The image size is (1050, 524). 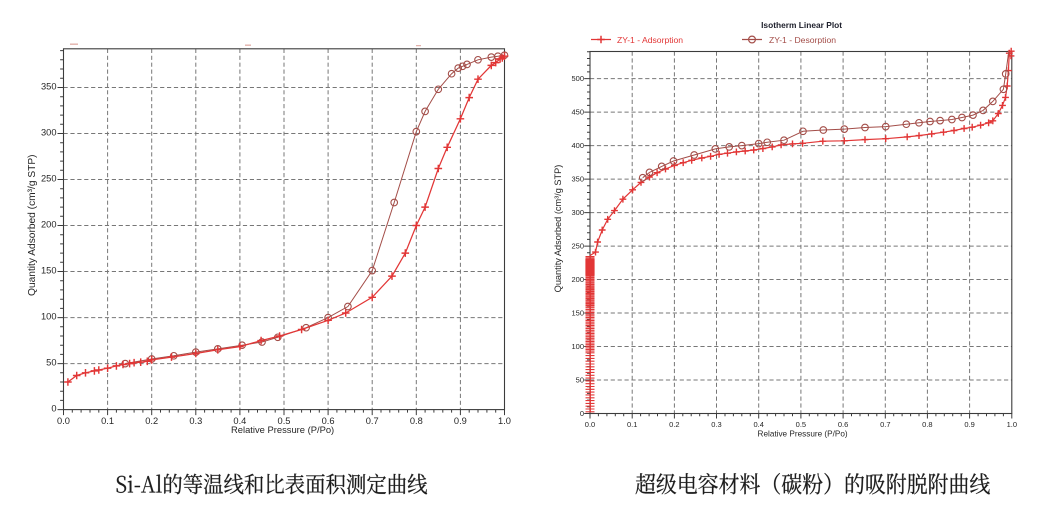 I want to click on svg-text: ZY-1 - Adsorption, so click(x=650, y=40).